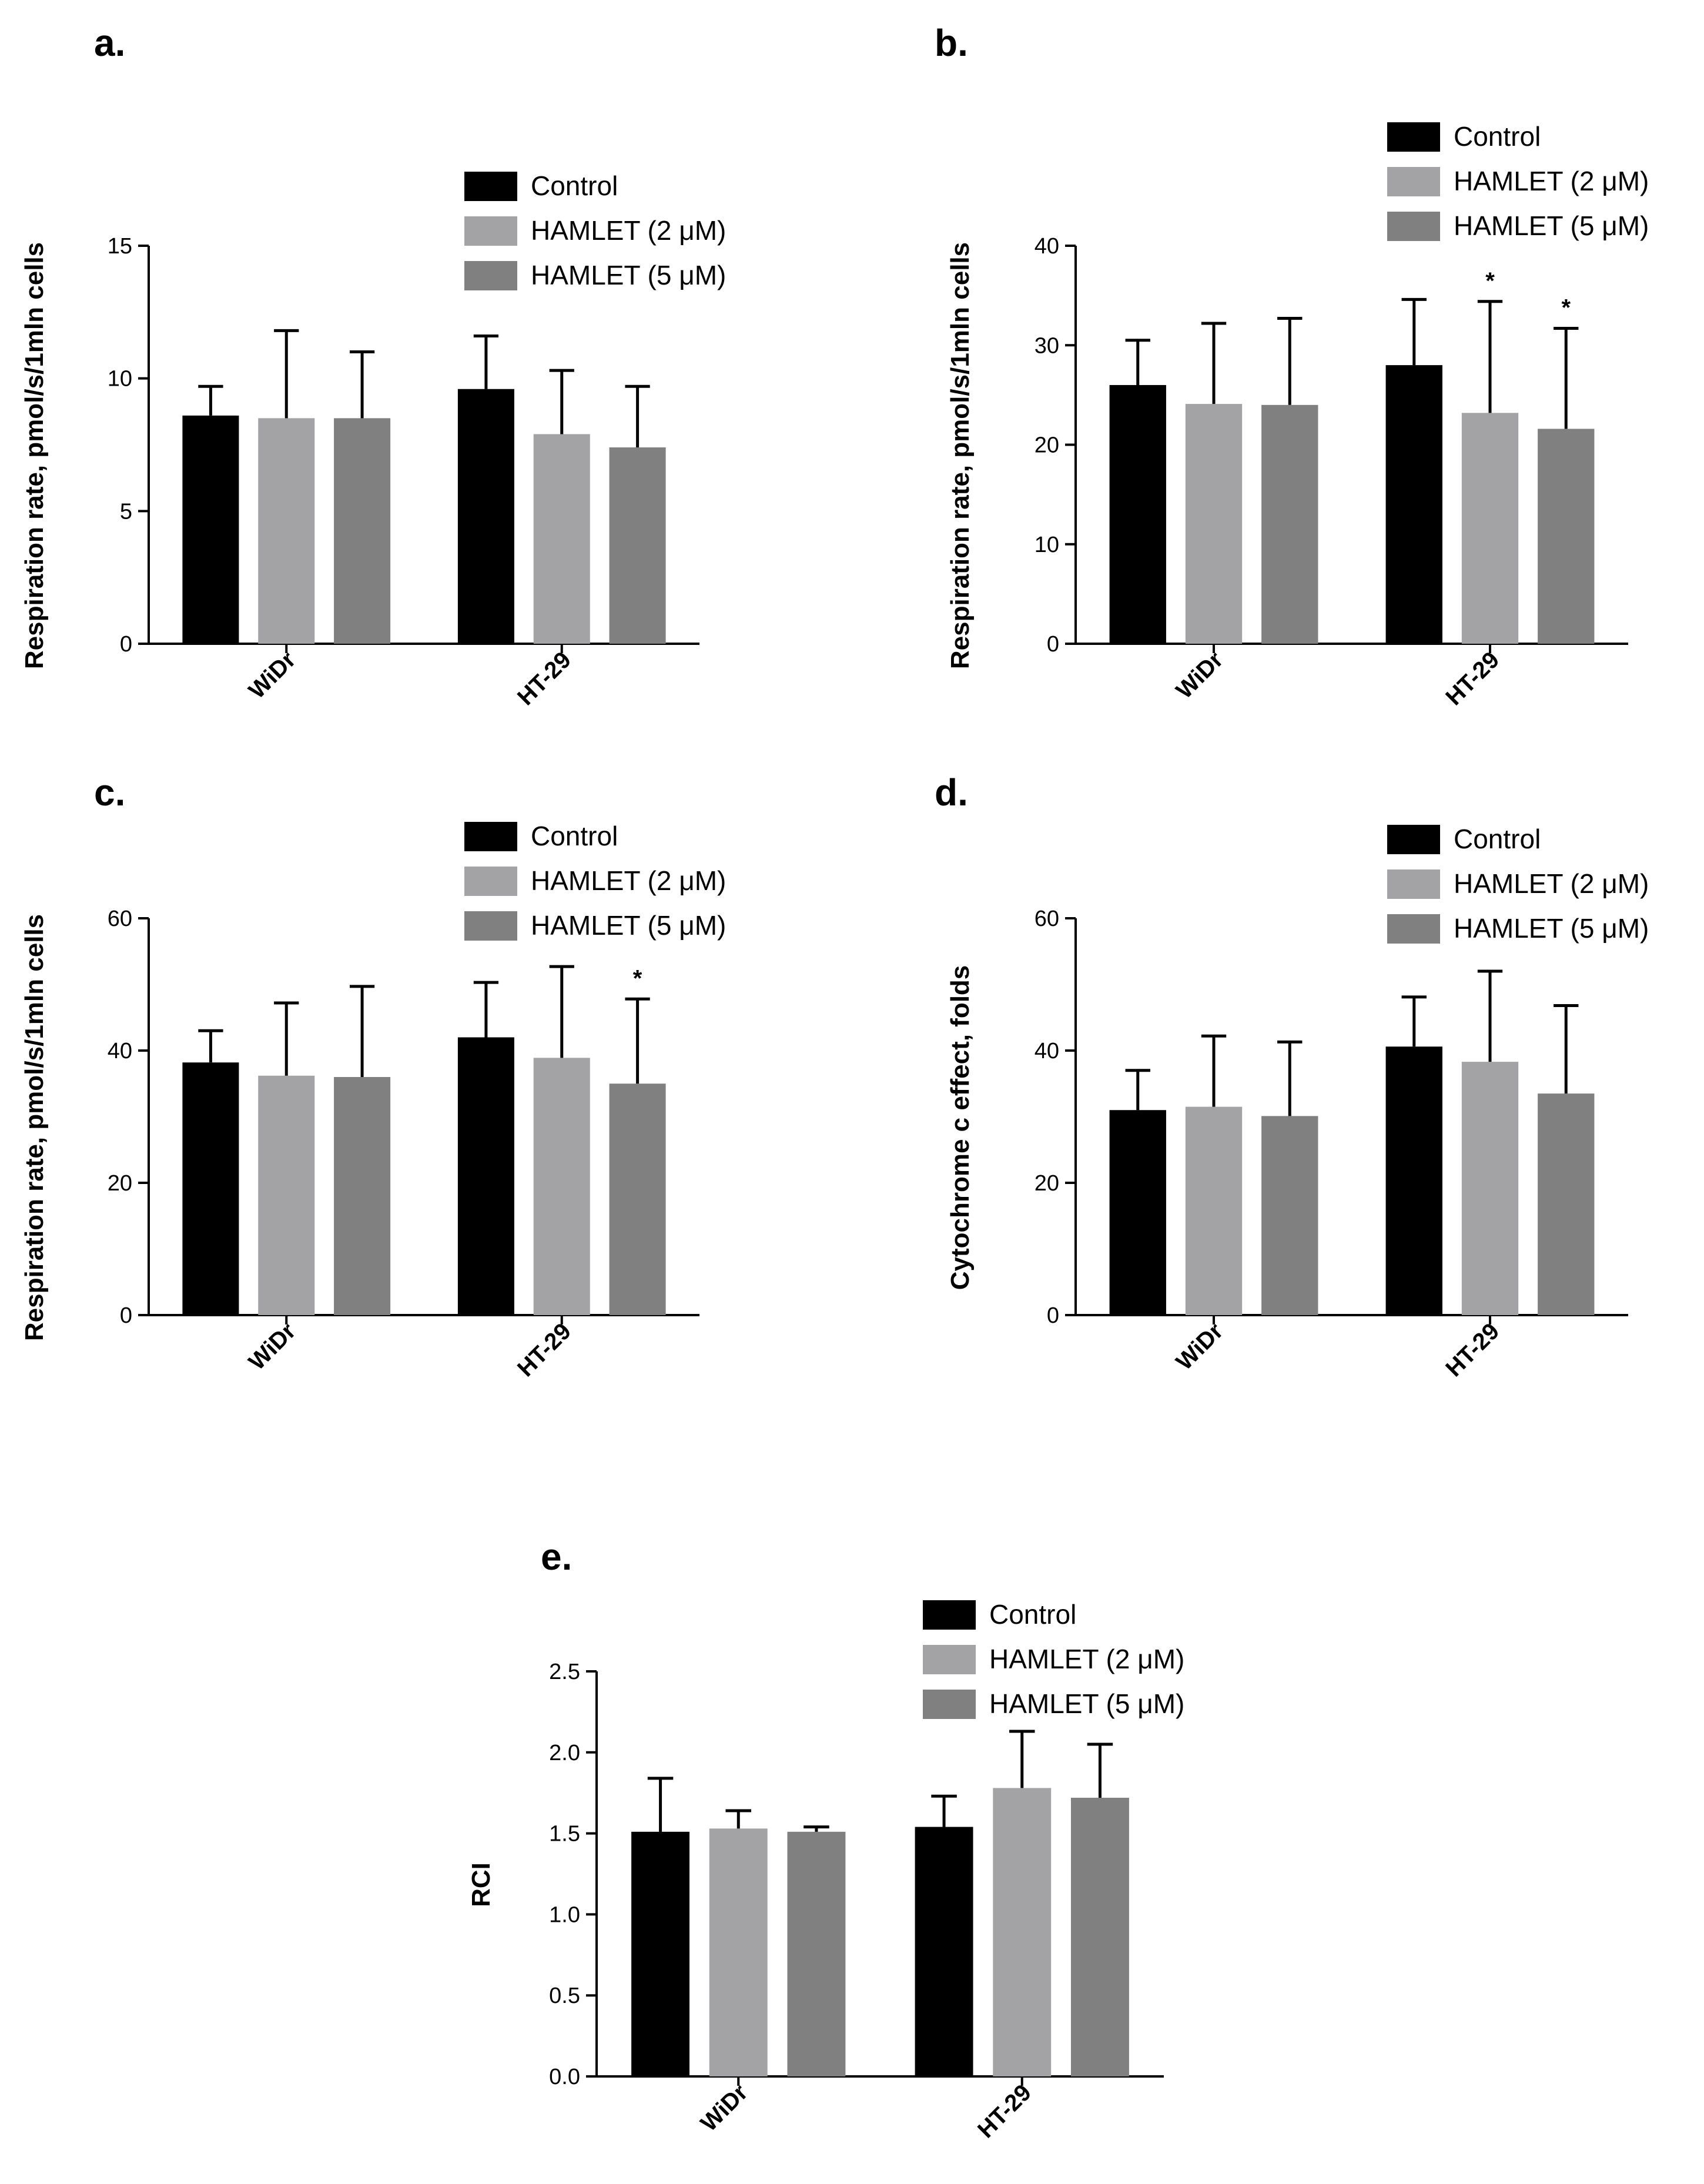 This screenshot has height=2184, width=1704. What do you see at coordinates (109, 43) in the screenshot?
I see `panel-label: a.` at bounding box center [109, 43].